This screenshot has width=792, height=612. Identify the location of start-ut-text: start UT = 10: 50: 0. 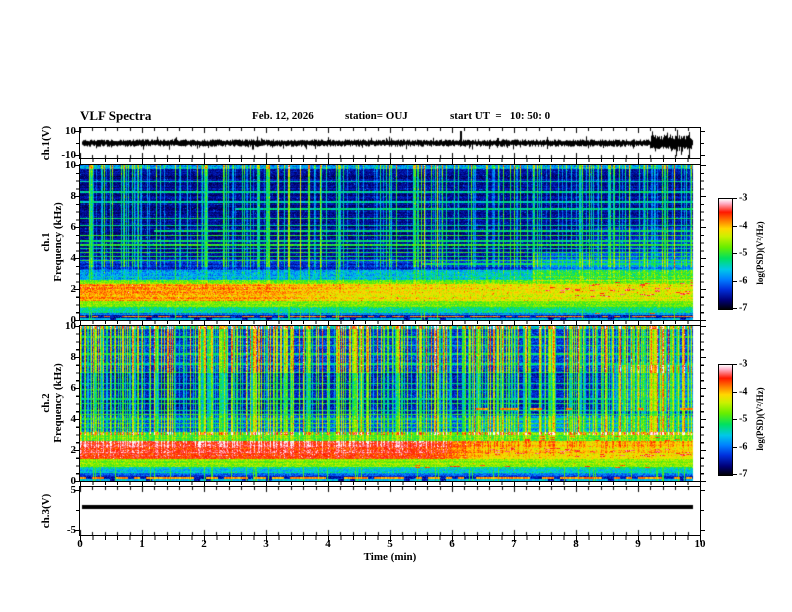
(500, 116).